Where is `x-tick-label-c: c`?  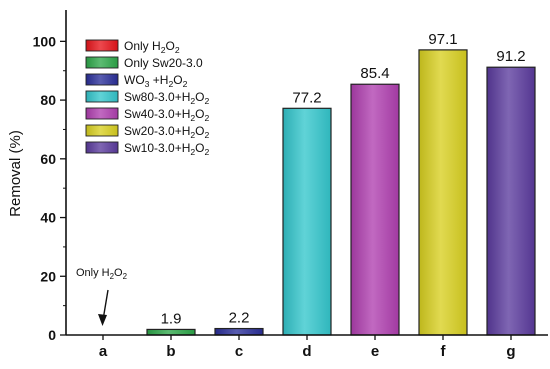
x-tick-label-c: c is located at coordinates (239, 351).